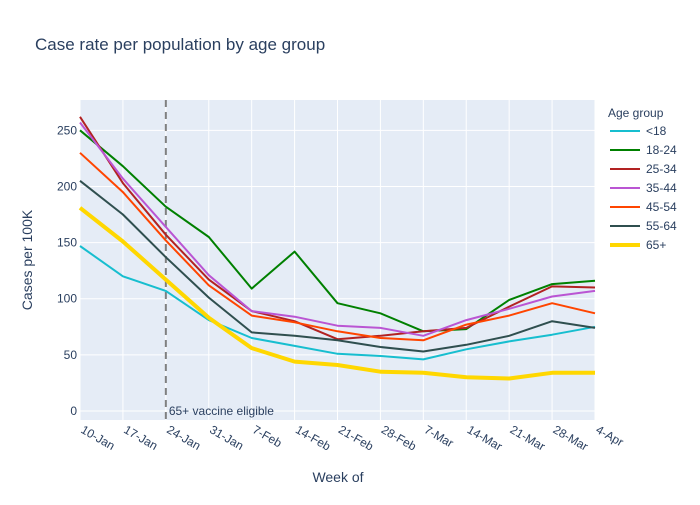 Image resolution: width=700 pixels, height=505 pixels. What do you see at coordinates (67, 186) in the screenshot?
I see `y-tick-label: 200` at bounding box center [67, 186].